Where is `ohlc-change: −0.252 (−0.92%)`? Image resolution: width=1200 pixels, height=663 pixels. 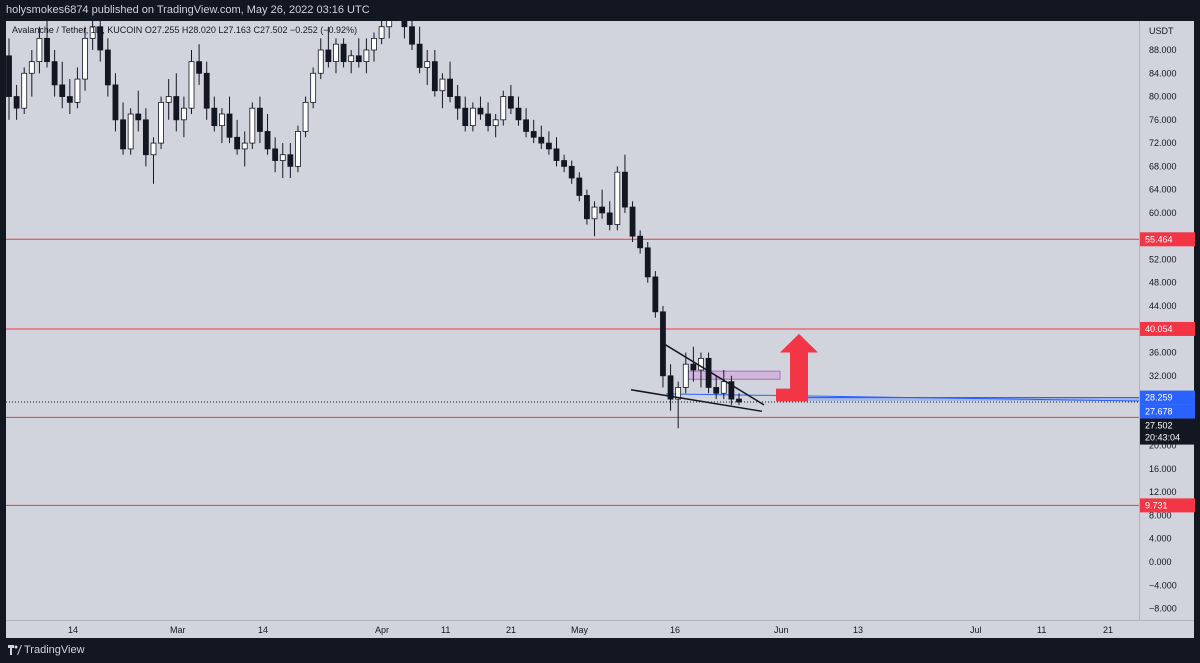 ohlc-change: −0.252 (−0.92%) is located at coordinates (324, 30).